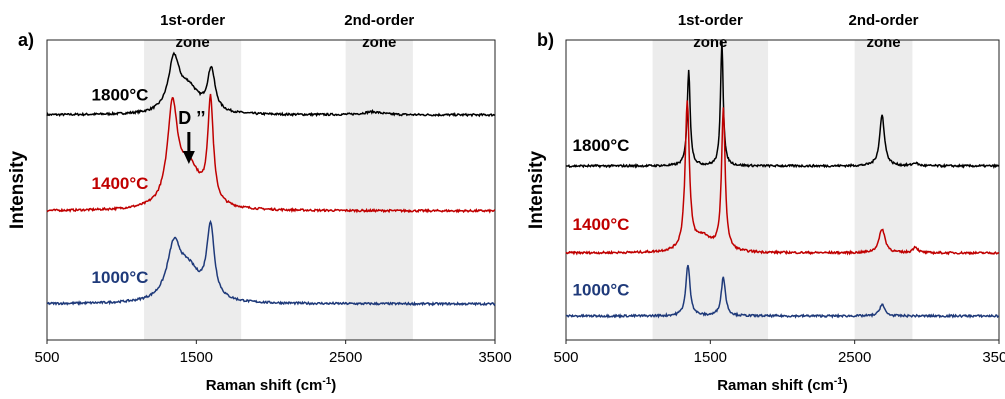 The width and height of the screenshot is (1005, 399). Describe the element at coordinates (545, 40) in the screenshot. I see `panel-label: b)` at that location.